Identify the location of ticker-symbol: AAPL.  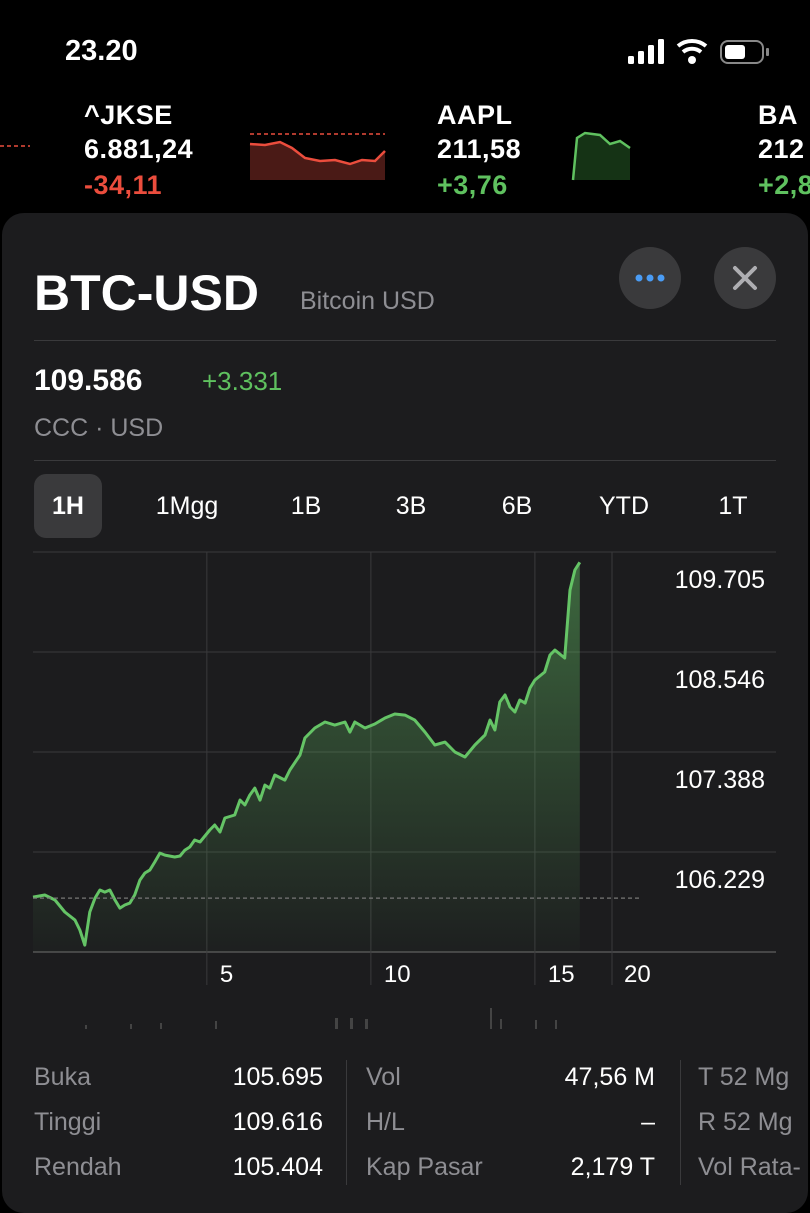
(475, 115).